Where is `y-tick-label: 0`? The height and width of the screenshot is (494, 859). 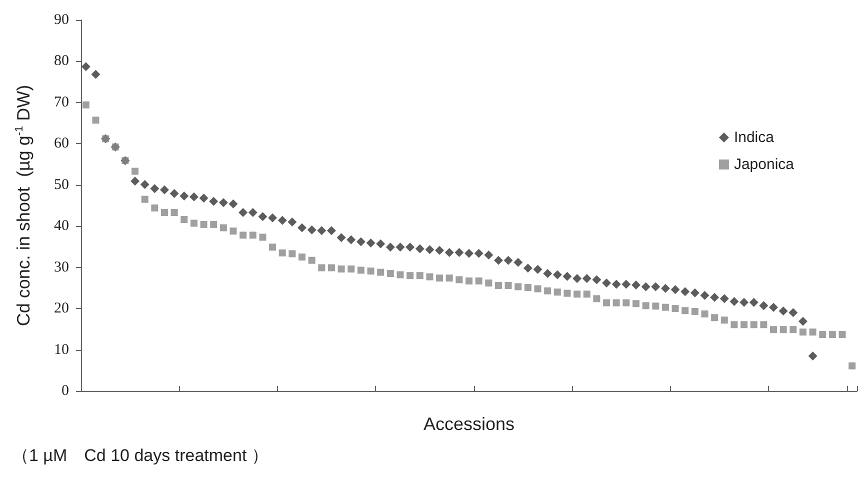
y-tick-label: 0 is located at coordinates (65, 391).